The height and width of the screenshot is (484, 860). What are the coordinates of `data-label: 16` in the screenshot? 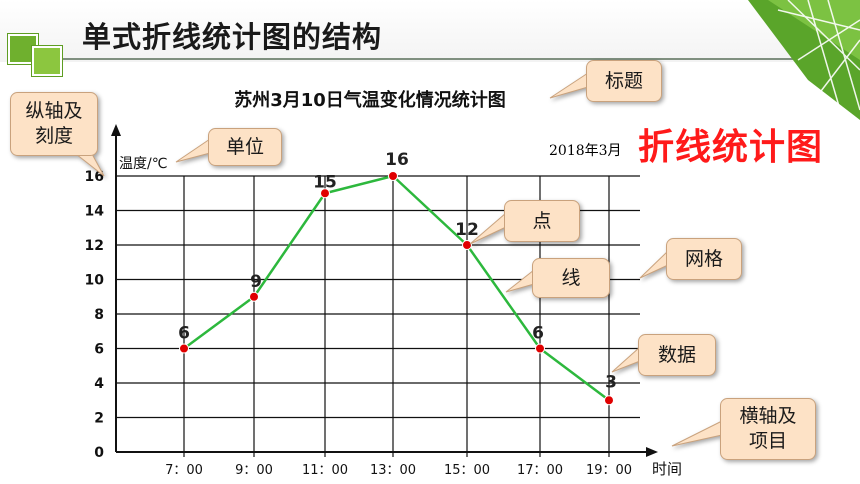 It's located at (397, 160).